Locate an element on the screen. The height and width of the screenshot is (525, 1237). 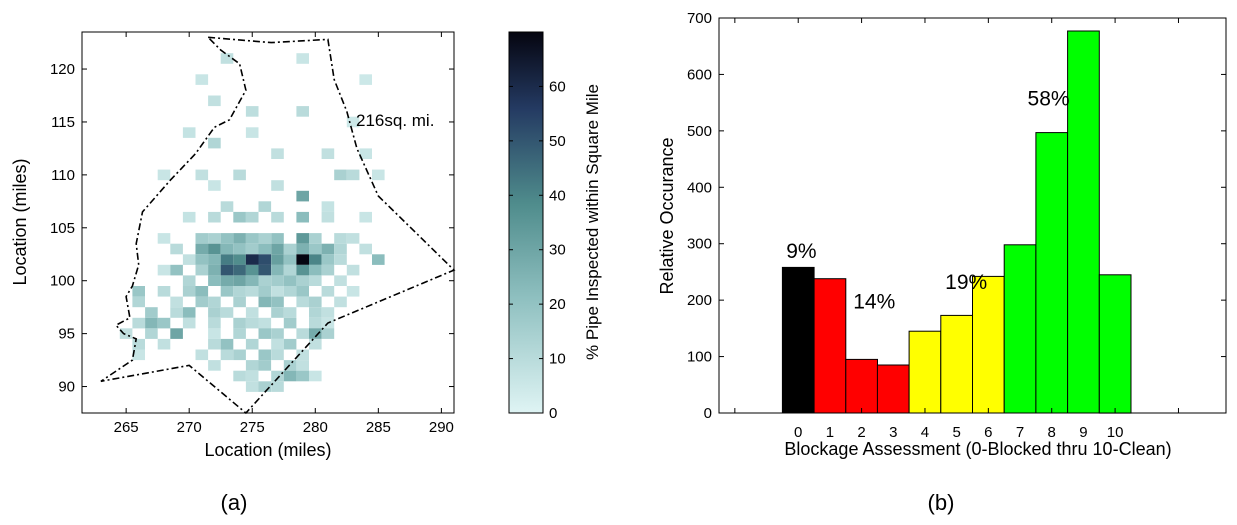
bar-y-tick-label: 700 is located at coordinates (699, 18).